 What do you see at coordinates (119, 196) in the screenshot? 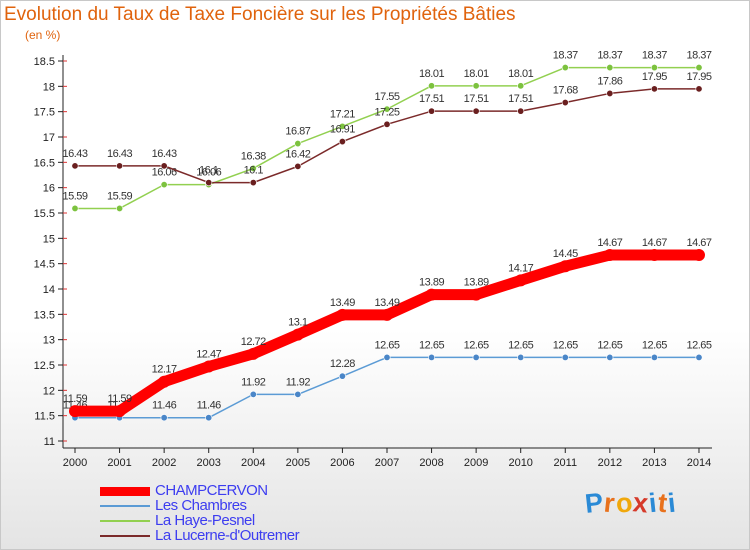
I see `data-label: 15.59` at bounding box center [119, 196].